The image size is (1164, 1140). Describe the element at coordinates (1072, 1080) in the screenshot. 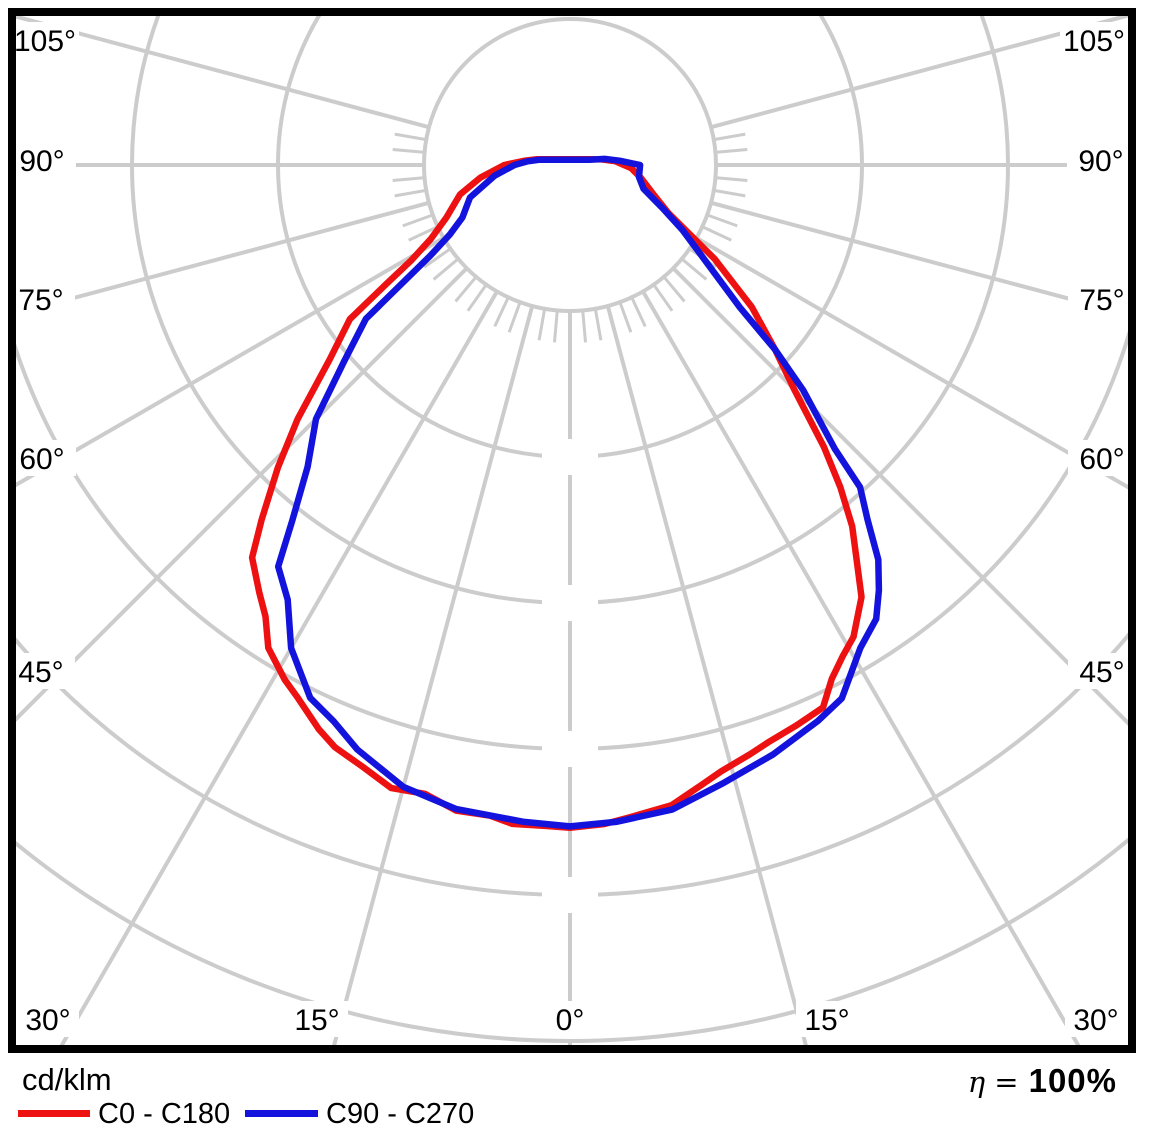

I see `eta-value: 100%` at that location.